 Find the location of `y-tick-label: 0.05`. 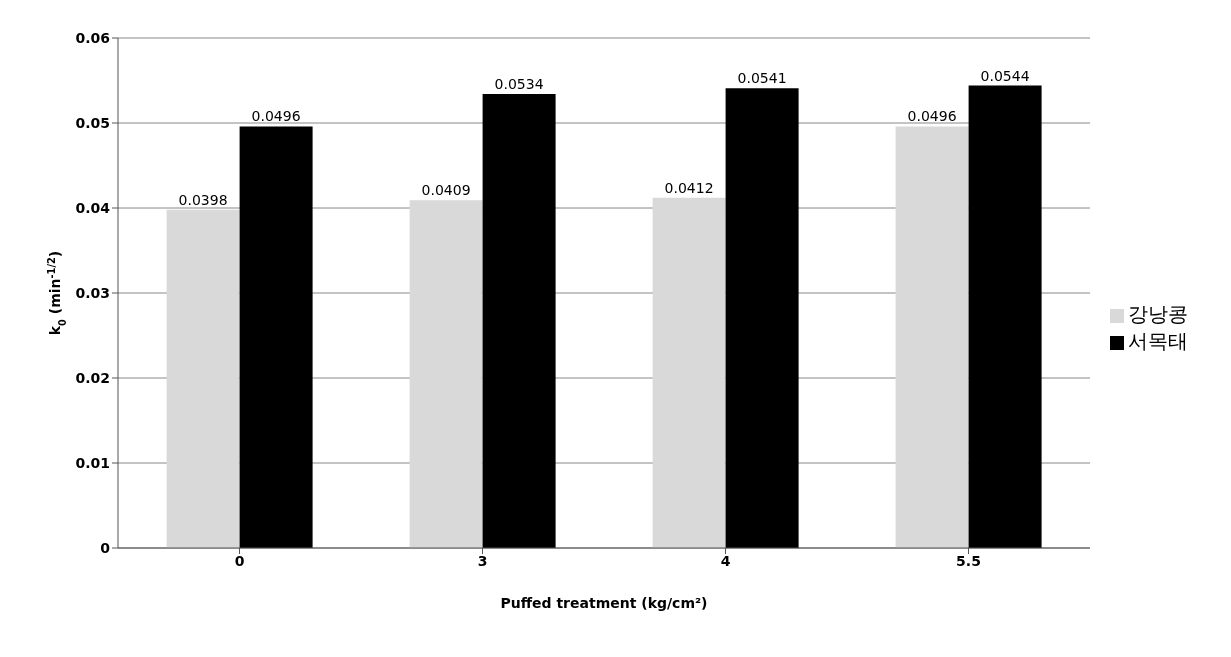

y-tick-label: 0.05 is located at coordinates (92, 122).